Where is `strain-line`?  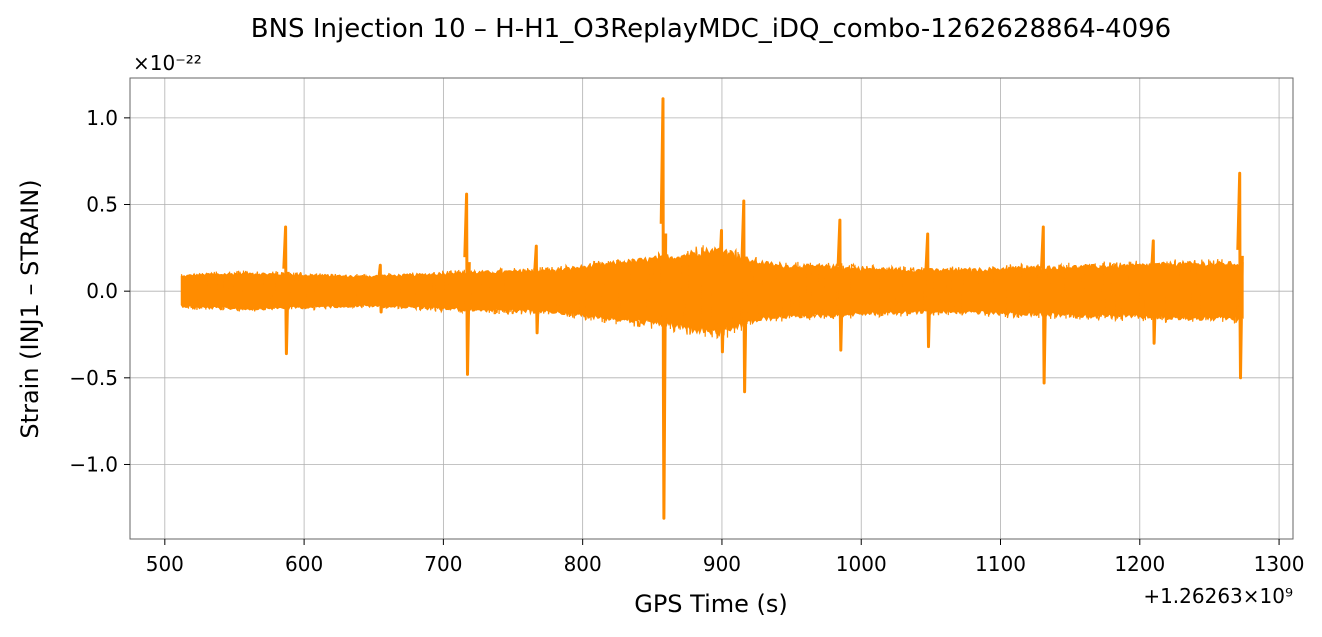 strain-line is located at coordinates (712, 292).